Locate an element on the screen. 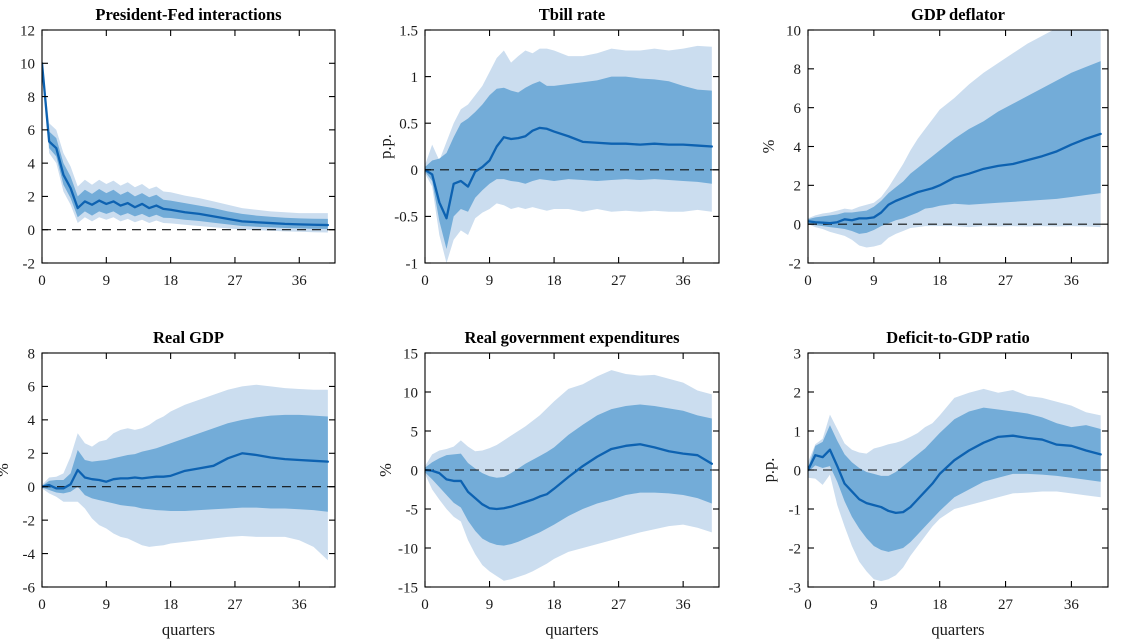  y-tick-label: 1.5 is located at coordinates (408, 31).